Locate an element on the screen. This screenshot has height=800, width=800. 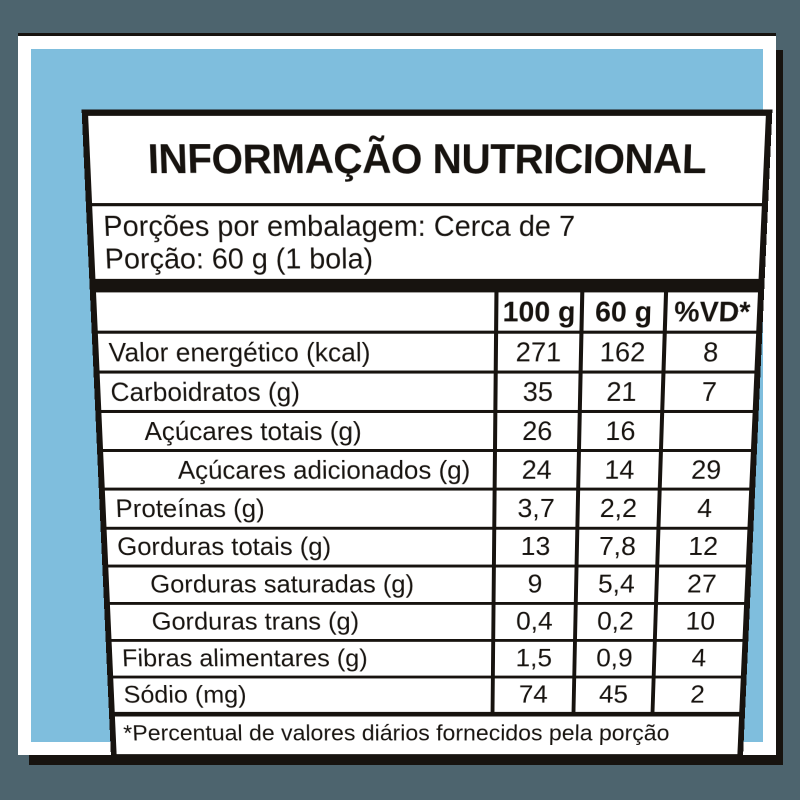
header-60g: 60 g is located at coordinates (621, 311).